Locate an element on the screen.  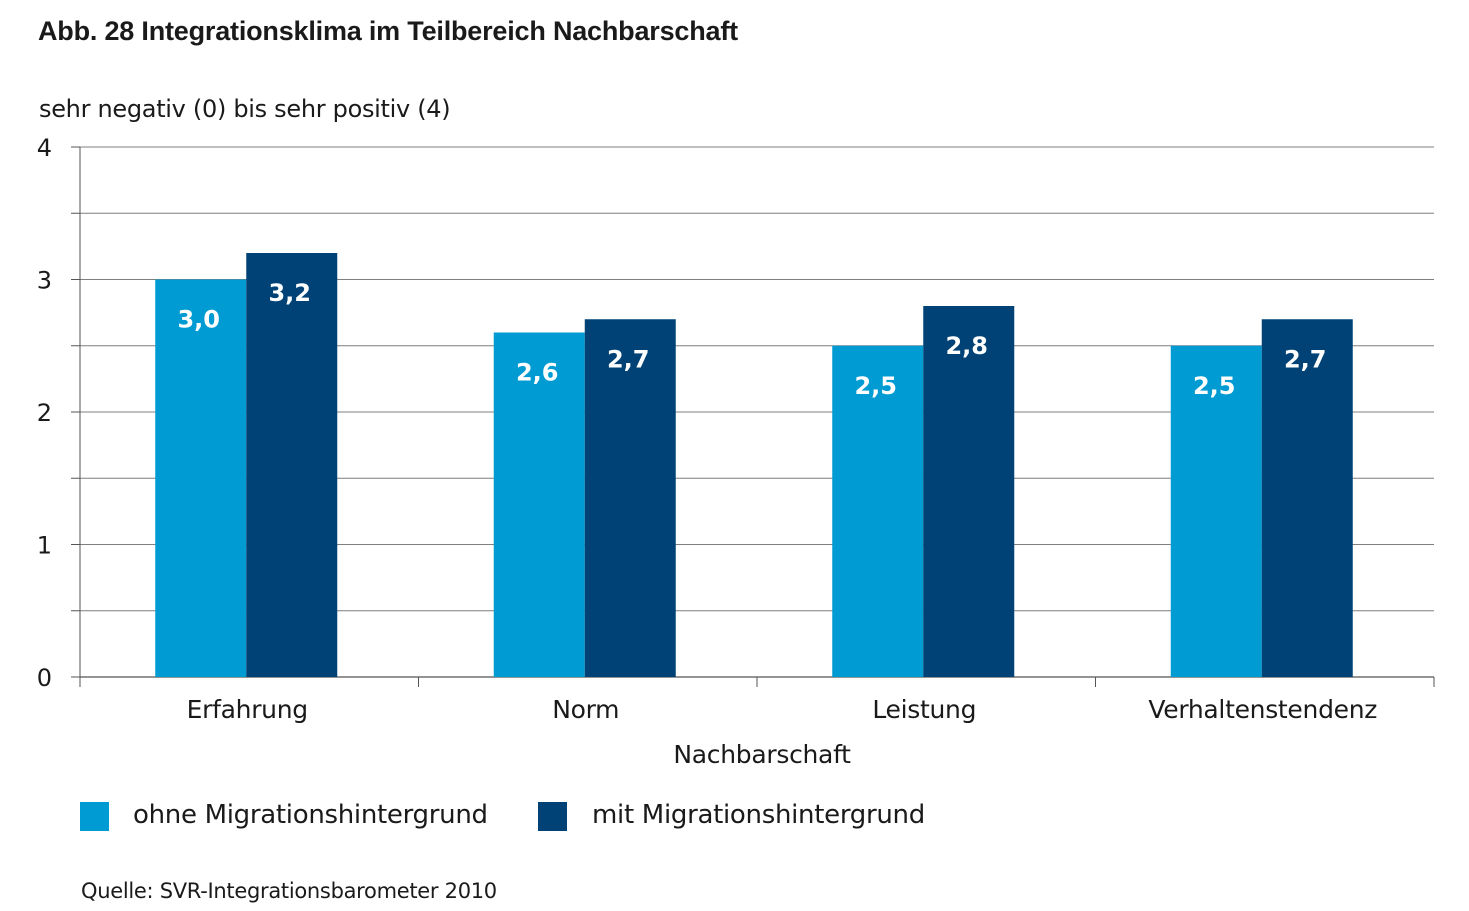
bar-mit-norm is located at coordinates (630, 498).